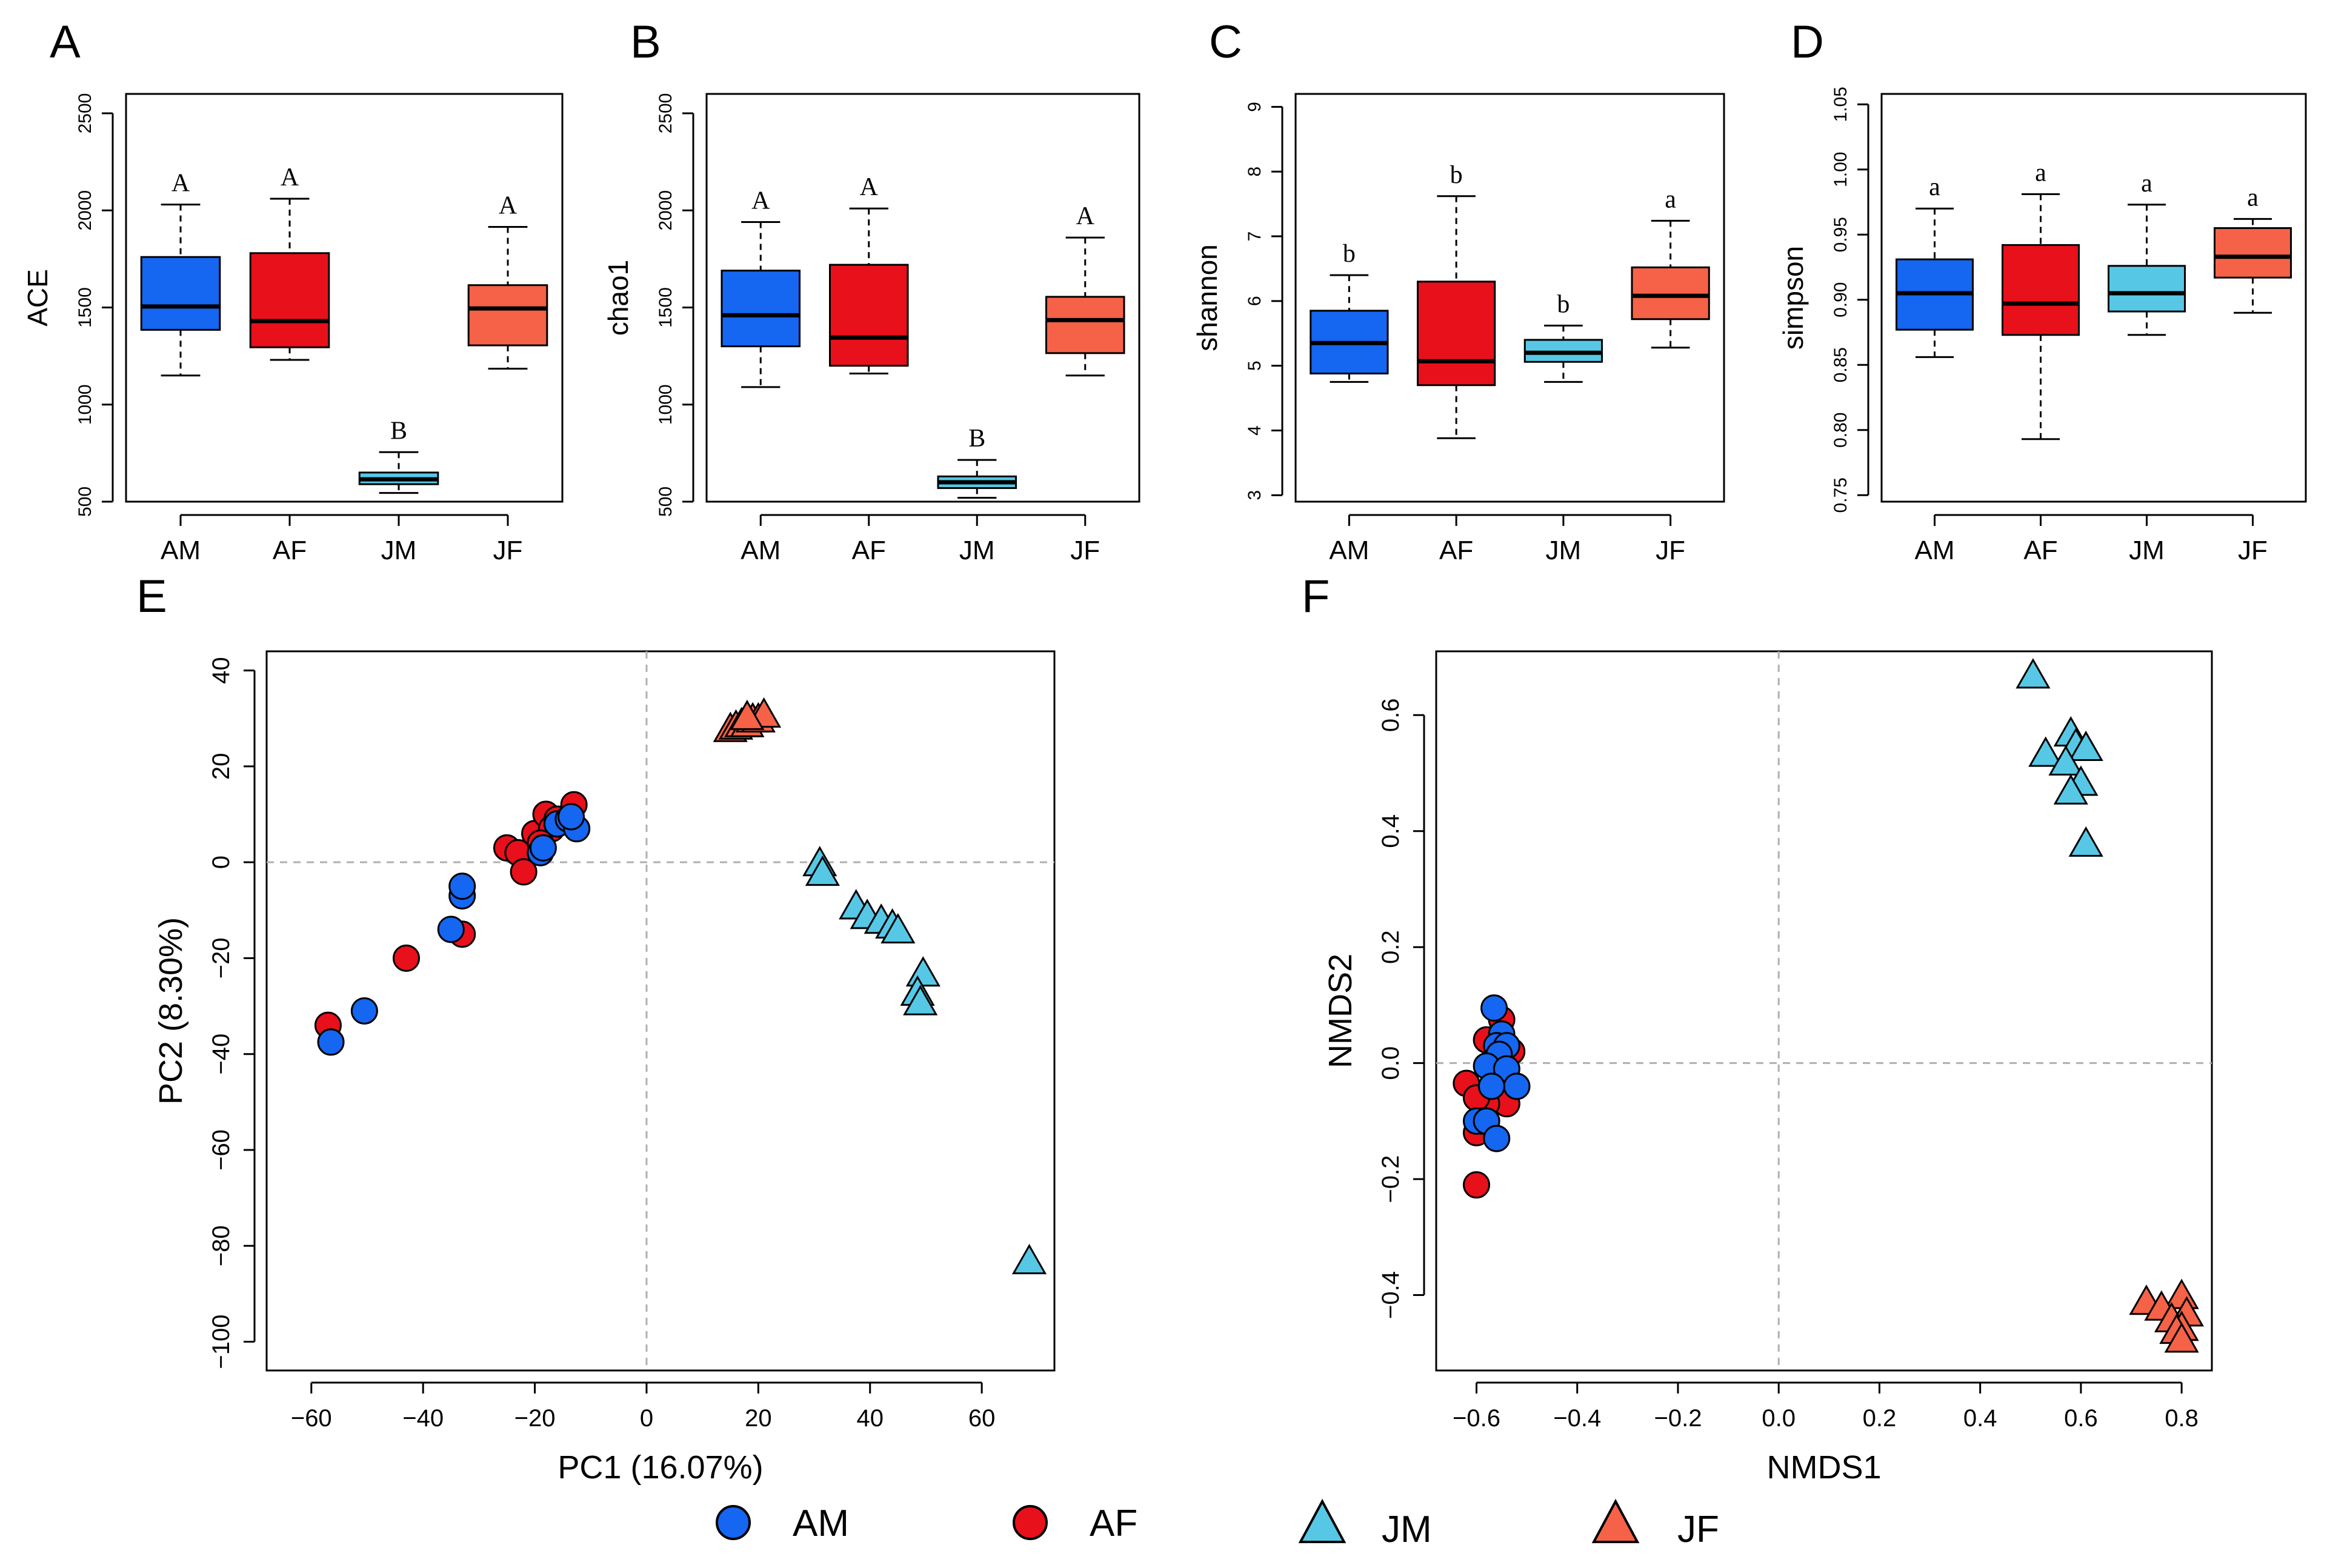 This screenshot has height=1568, width=2327. What do you see at coordinates (782, 1523) in the screenshot?
I see `legend-item-am: AM` at bounding box center [782, 1523].